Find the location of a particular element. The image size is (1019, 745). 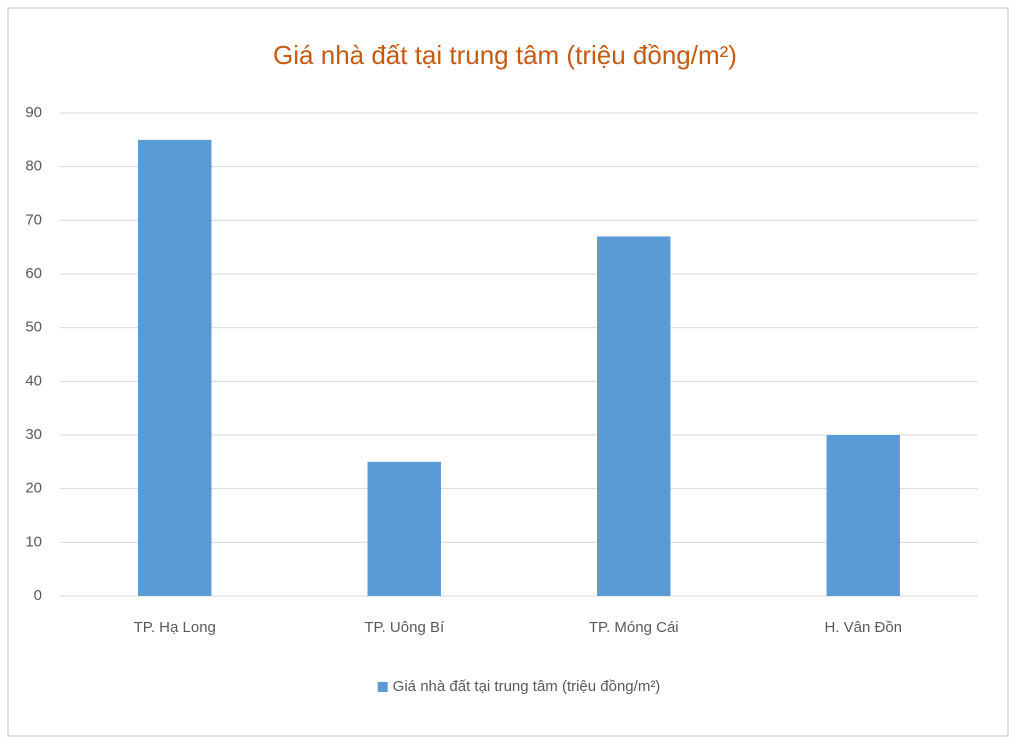

x-tick-label: TP. Móng Cái is located at coordinates (634, 627).